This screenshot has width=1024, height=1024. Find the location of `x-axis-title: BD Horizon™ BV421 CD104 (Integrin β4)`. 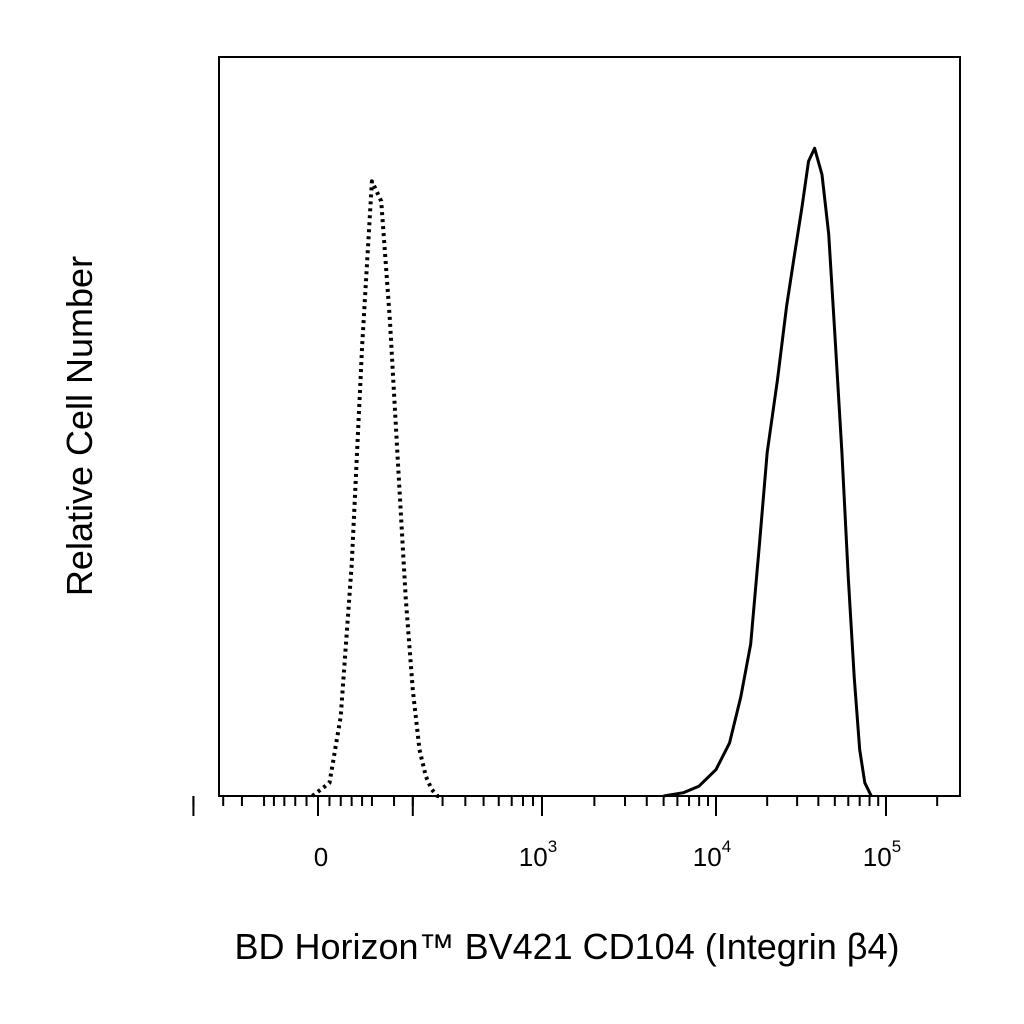

x-axis-title: BD Horizon™ BV421 CD104 (Integrin β4) is located at coordinates (567, 946).